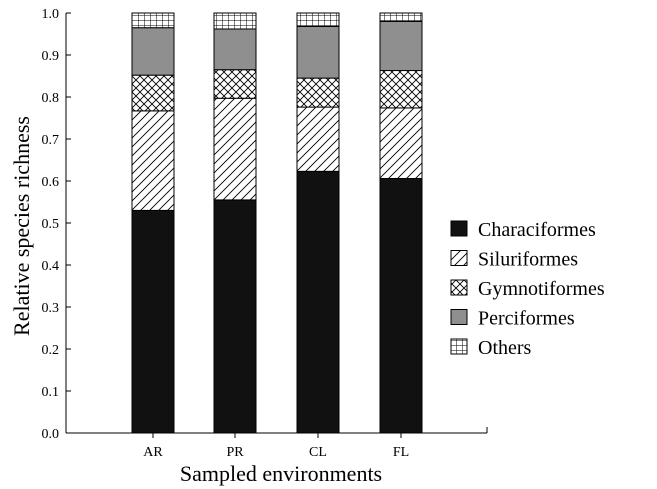  Describe the element at coordinates (51, 98) in the screenshot. I see `y-tick-label: 0.8` at that location.